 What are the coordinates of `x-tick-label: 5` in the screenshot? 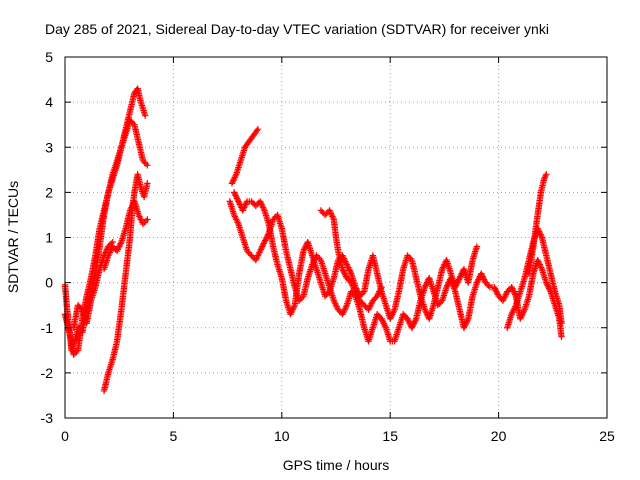 It's located at (174, 436).